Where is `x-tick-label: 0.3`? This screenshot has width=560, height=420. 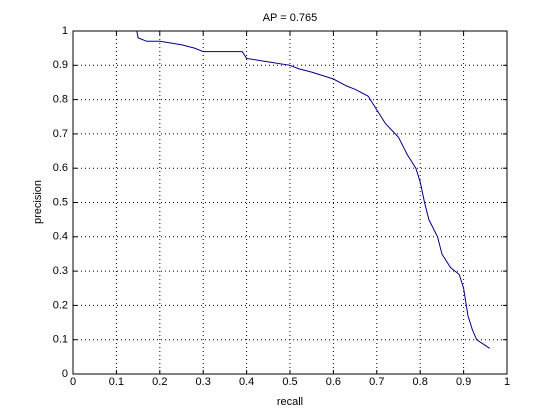
x-tick-label: 0.3 is located at coordinates (203, 382).